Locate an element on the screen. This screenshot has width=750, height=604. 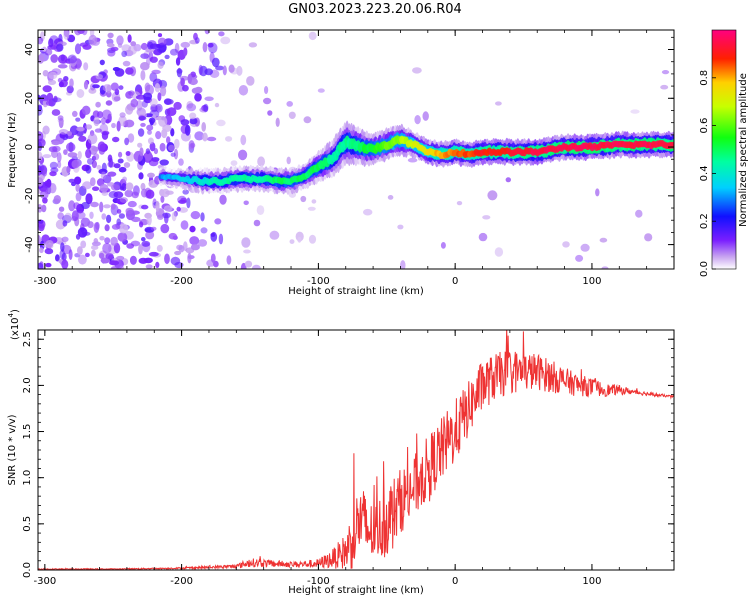
y-tick-label: 1.0 is located at coordinates (27, 478).